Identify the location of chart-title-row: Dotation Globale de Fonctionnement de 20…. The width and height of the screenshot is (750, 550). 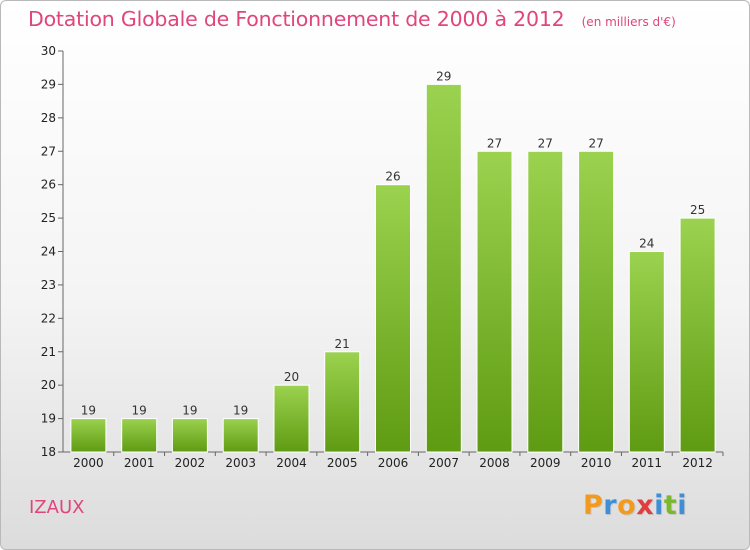
(352, 19).